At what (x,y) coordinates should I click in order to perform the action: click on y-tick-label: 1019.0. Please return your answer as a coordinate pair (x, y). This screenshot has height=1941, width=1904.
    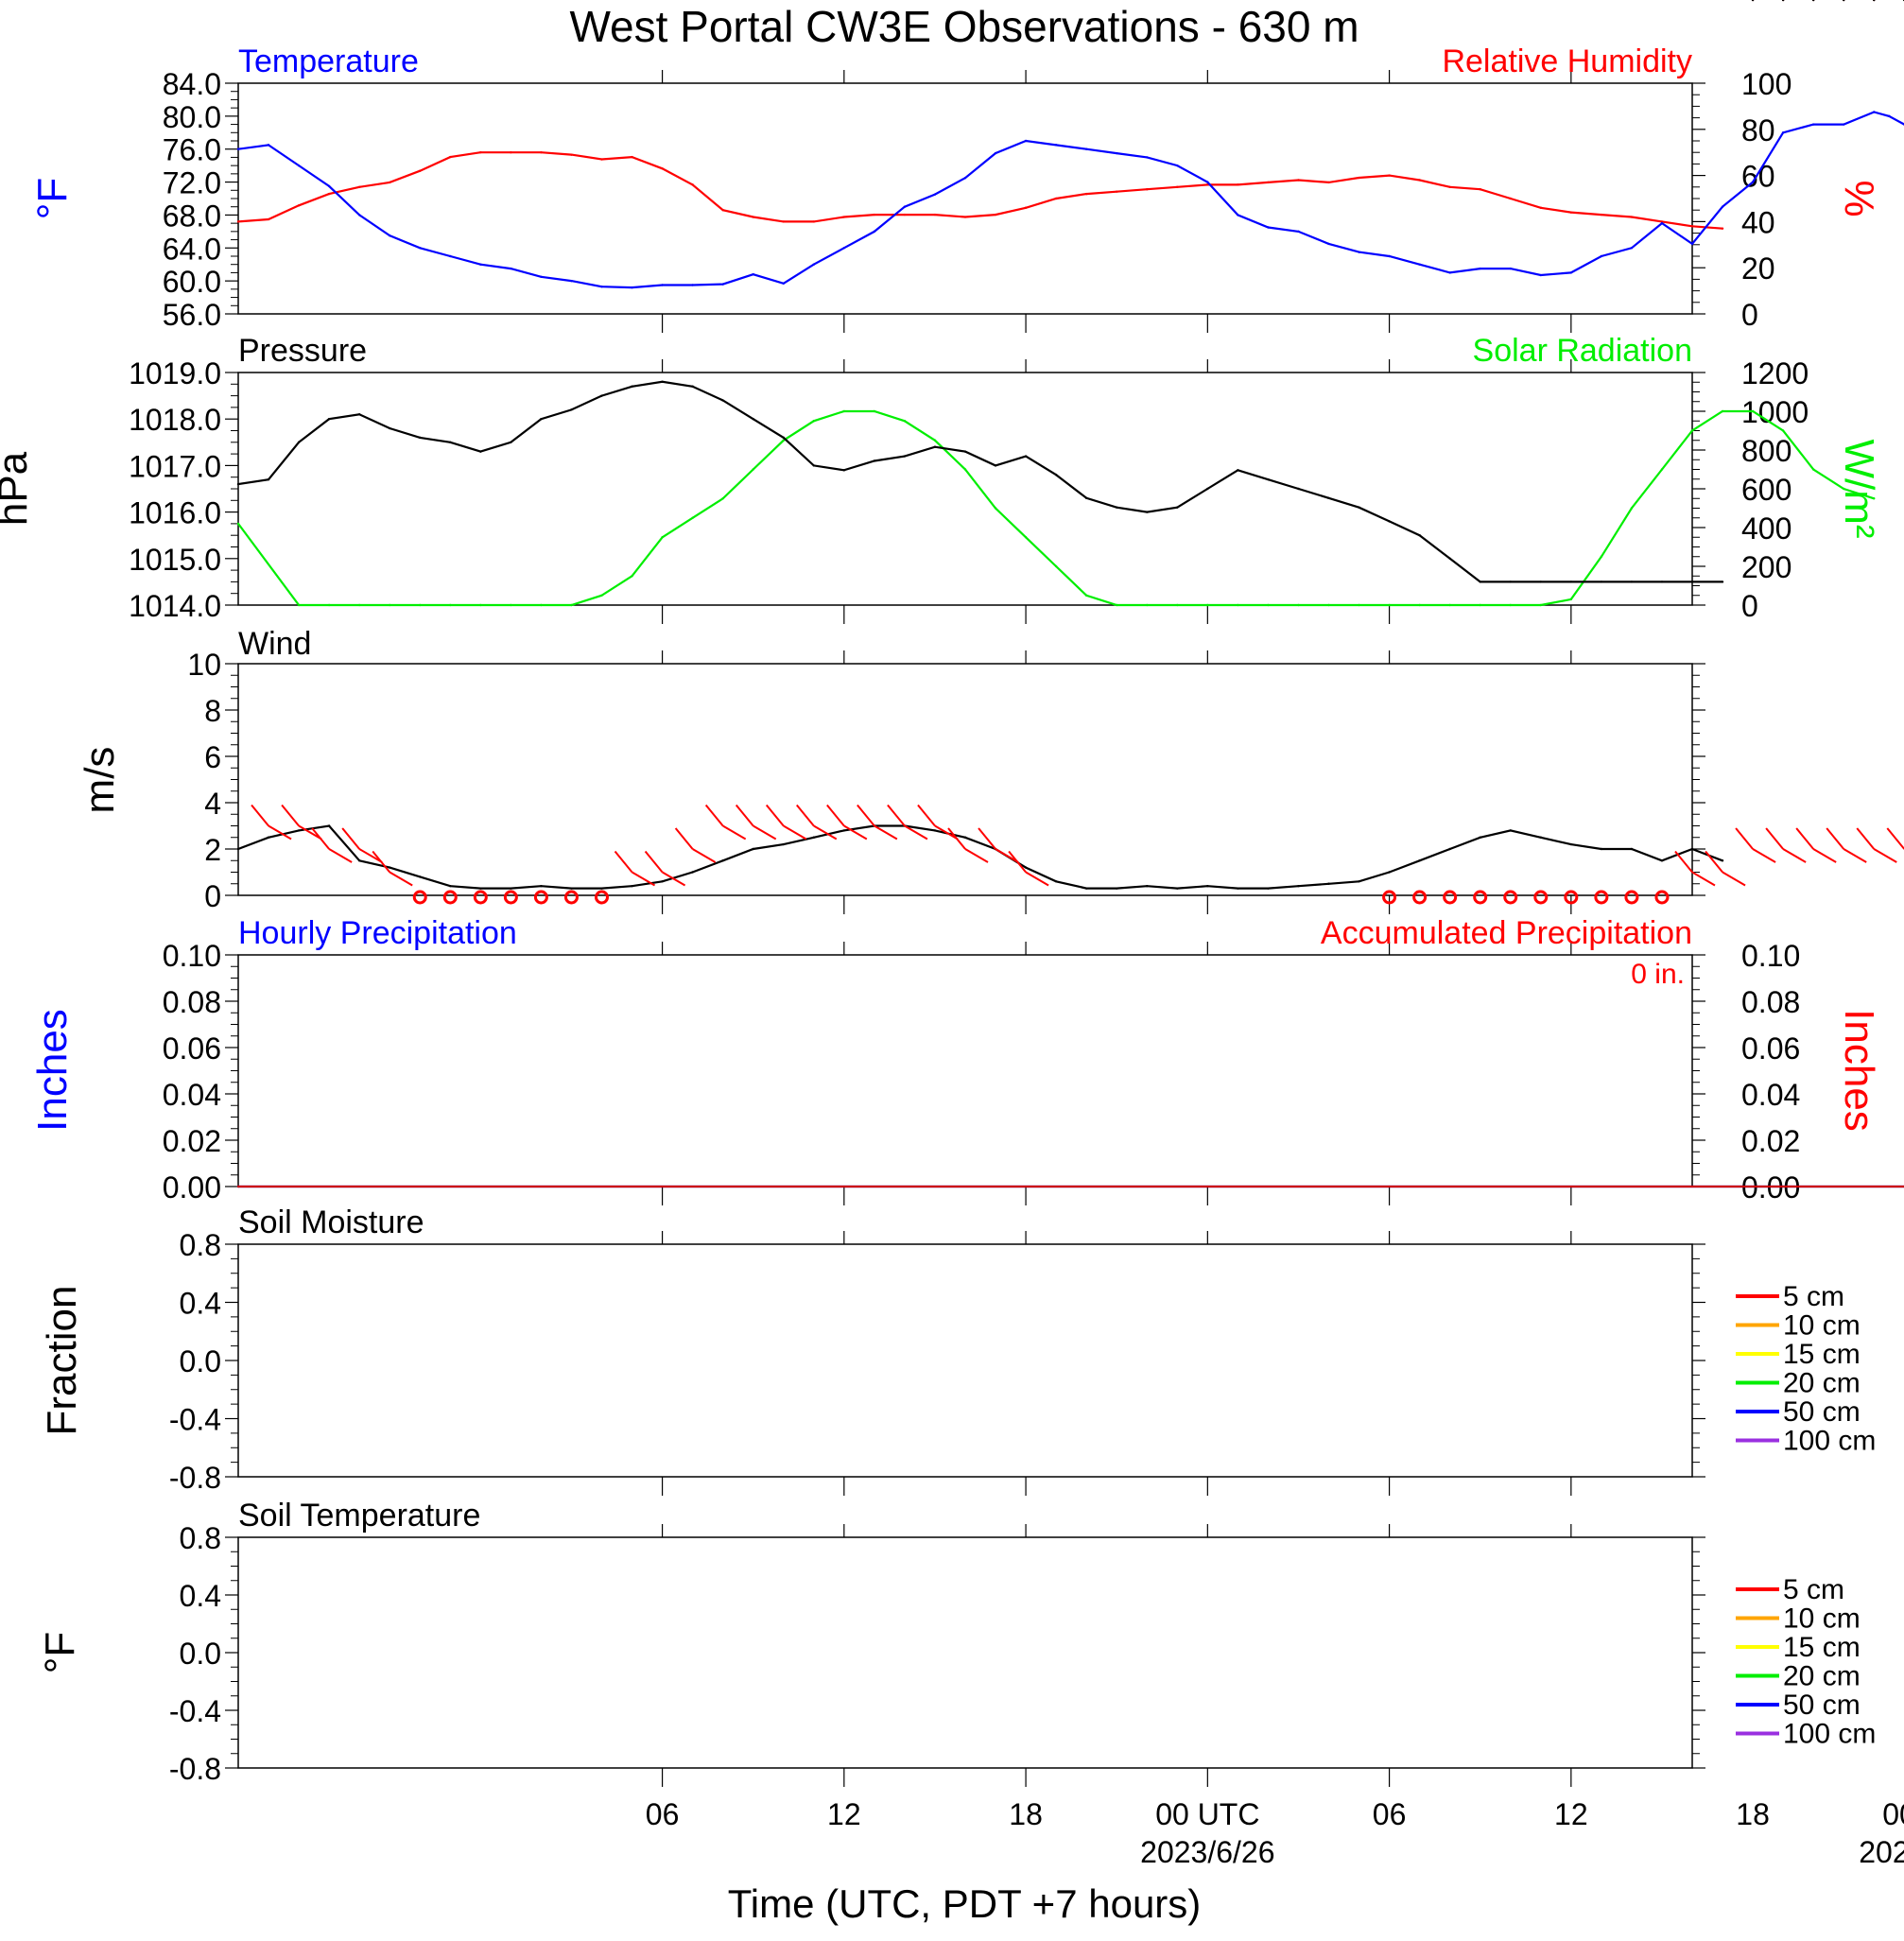
    Looking at the image, I should click on (175, 373).